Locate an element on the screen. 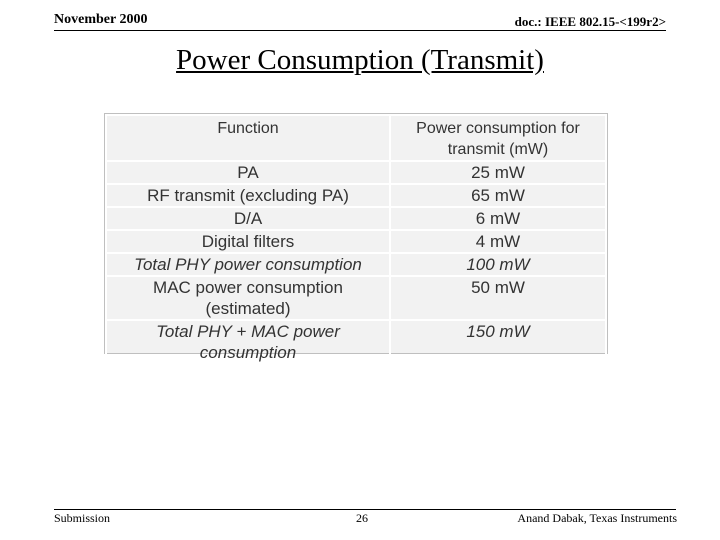 This screenshot has height=540, width=720. table-row-total: Total PHY + MAC power consumption 150 mW is located at coordinates (356, 342).